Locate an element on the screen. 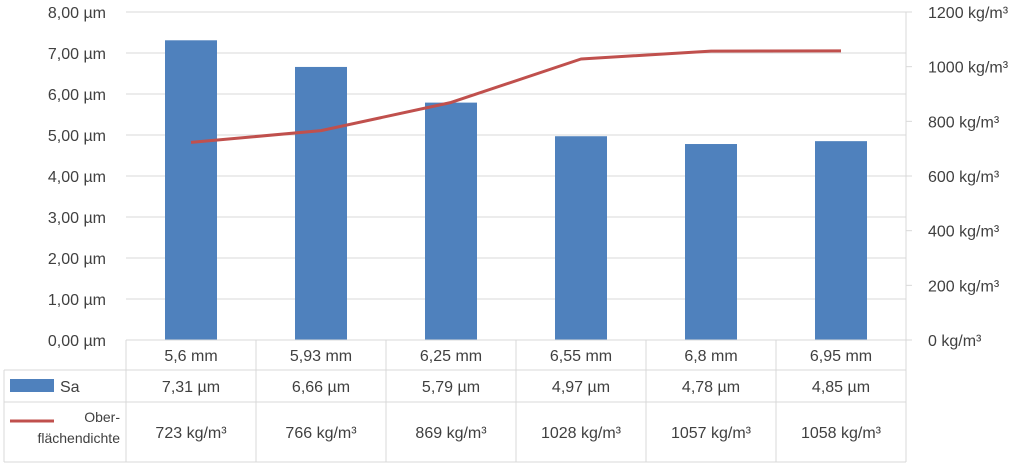 This screenshot has width=1024, height=464. line-path is located at coordinates (516, 96).